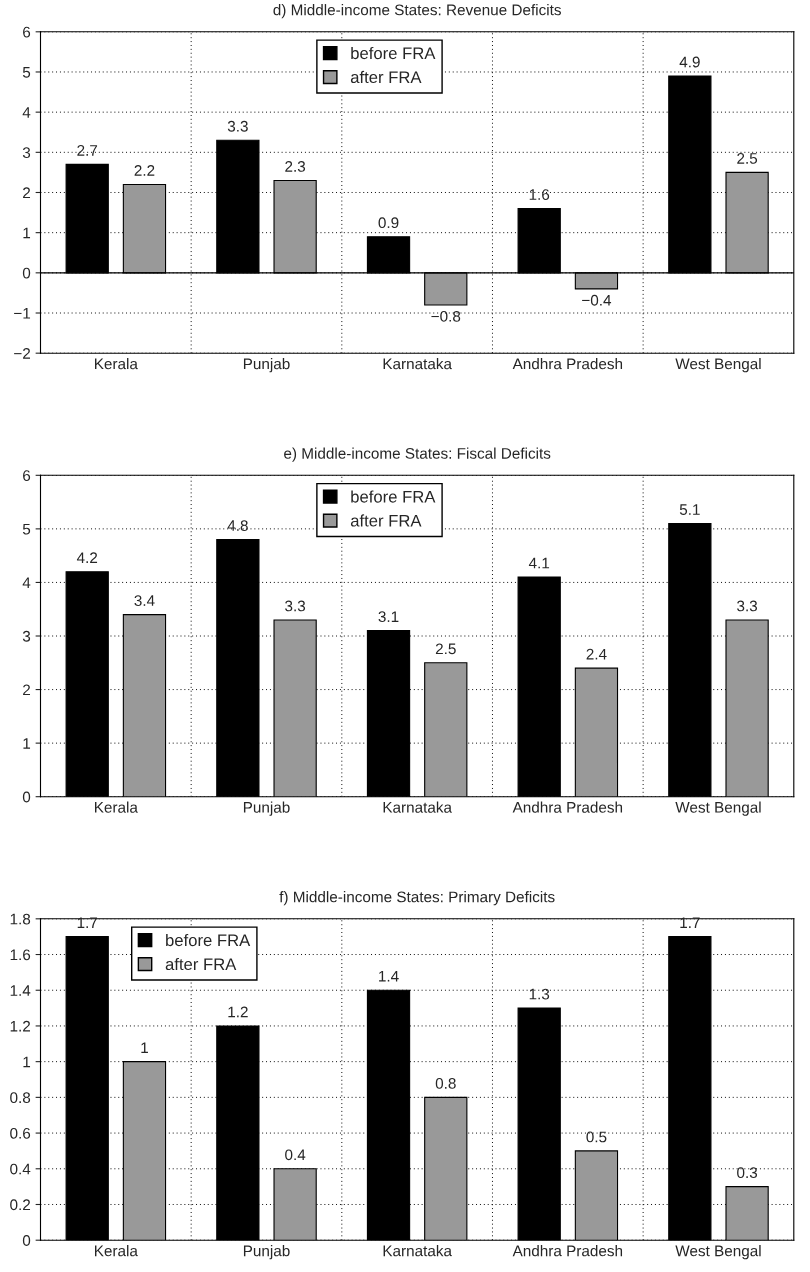 The width and height of the screenshot is (810, 1272). What do you see at coordinates (20, 1098) in the screenshot?
I see `y-tick-label: 0.8` at bounding box center [20, 1098].